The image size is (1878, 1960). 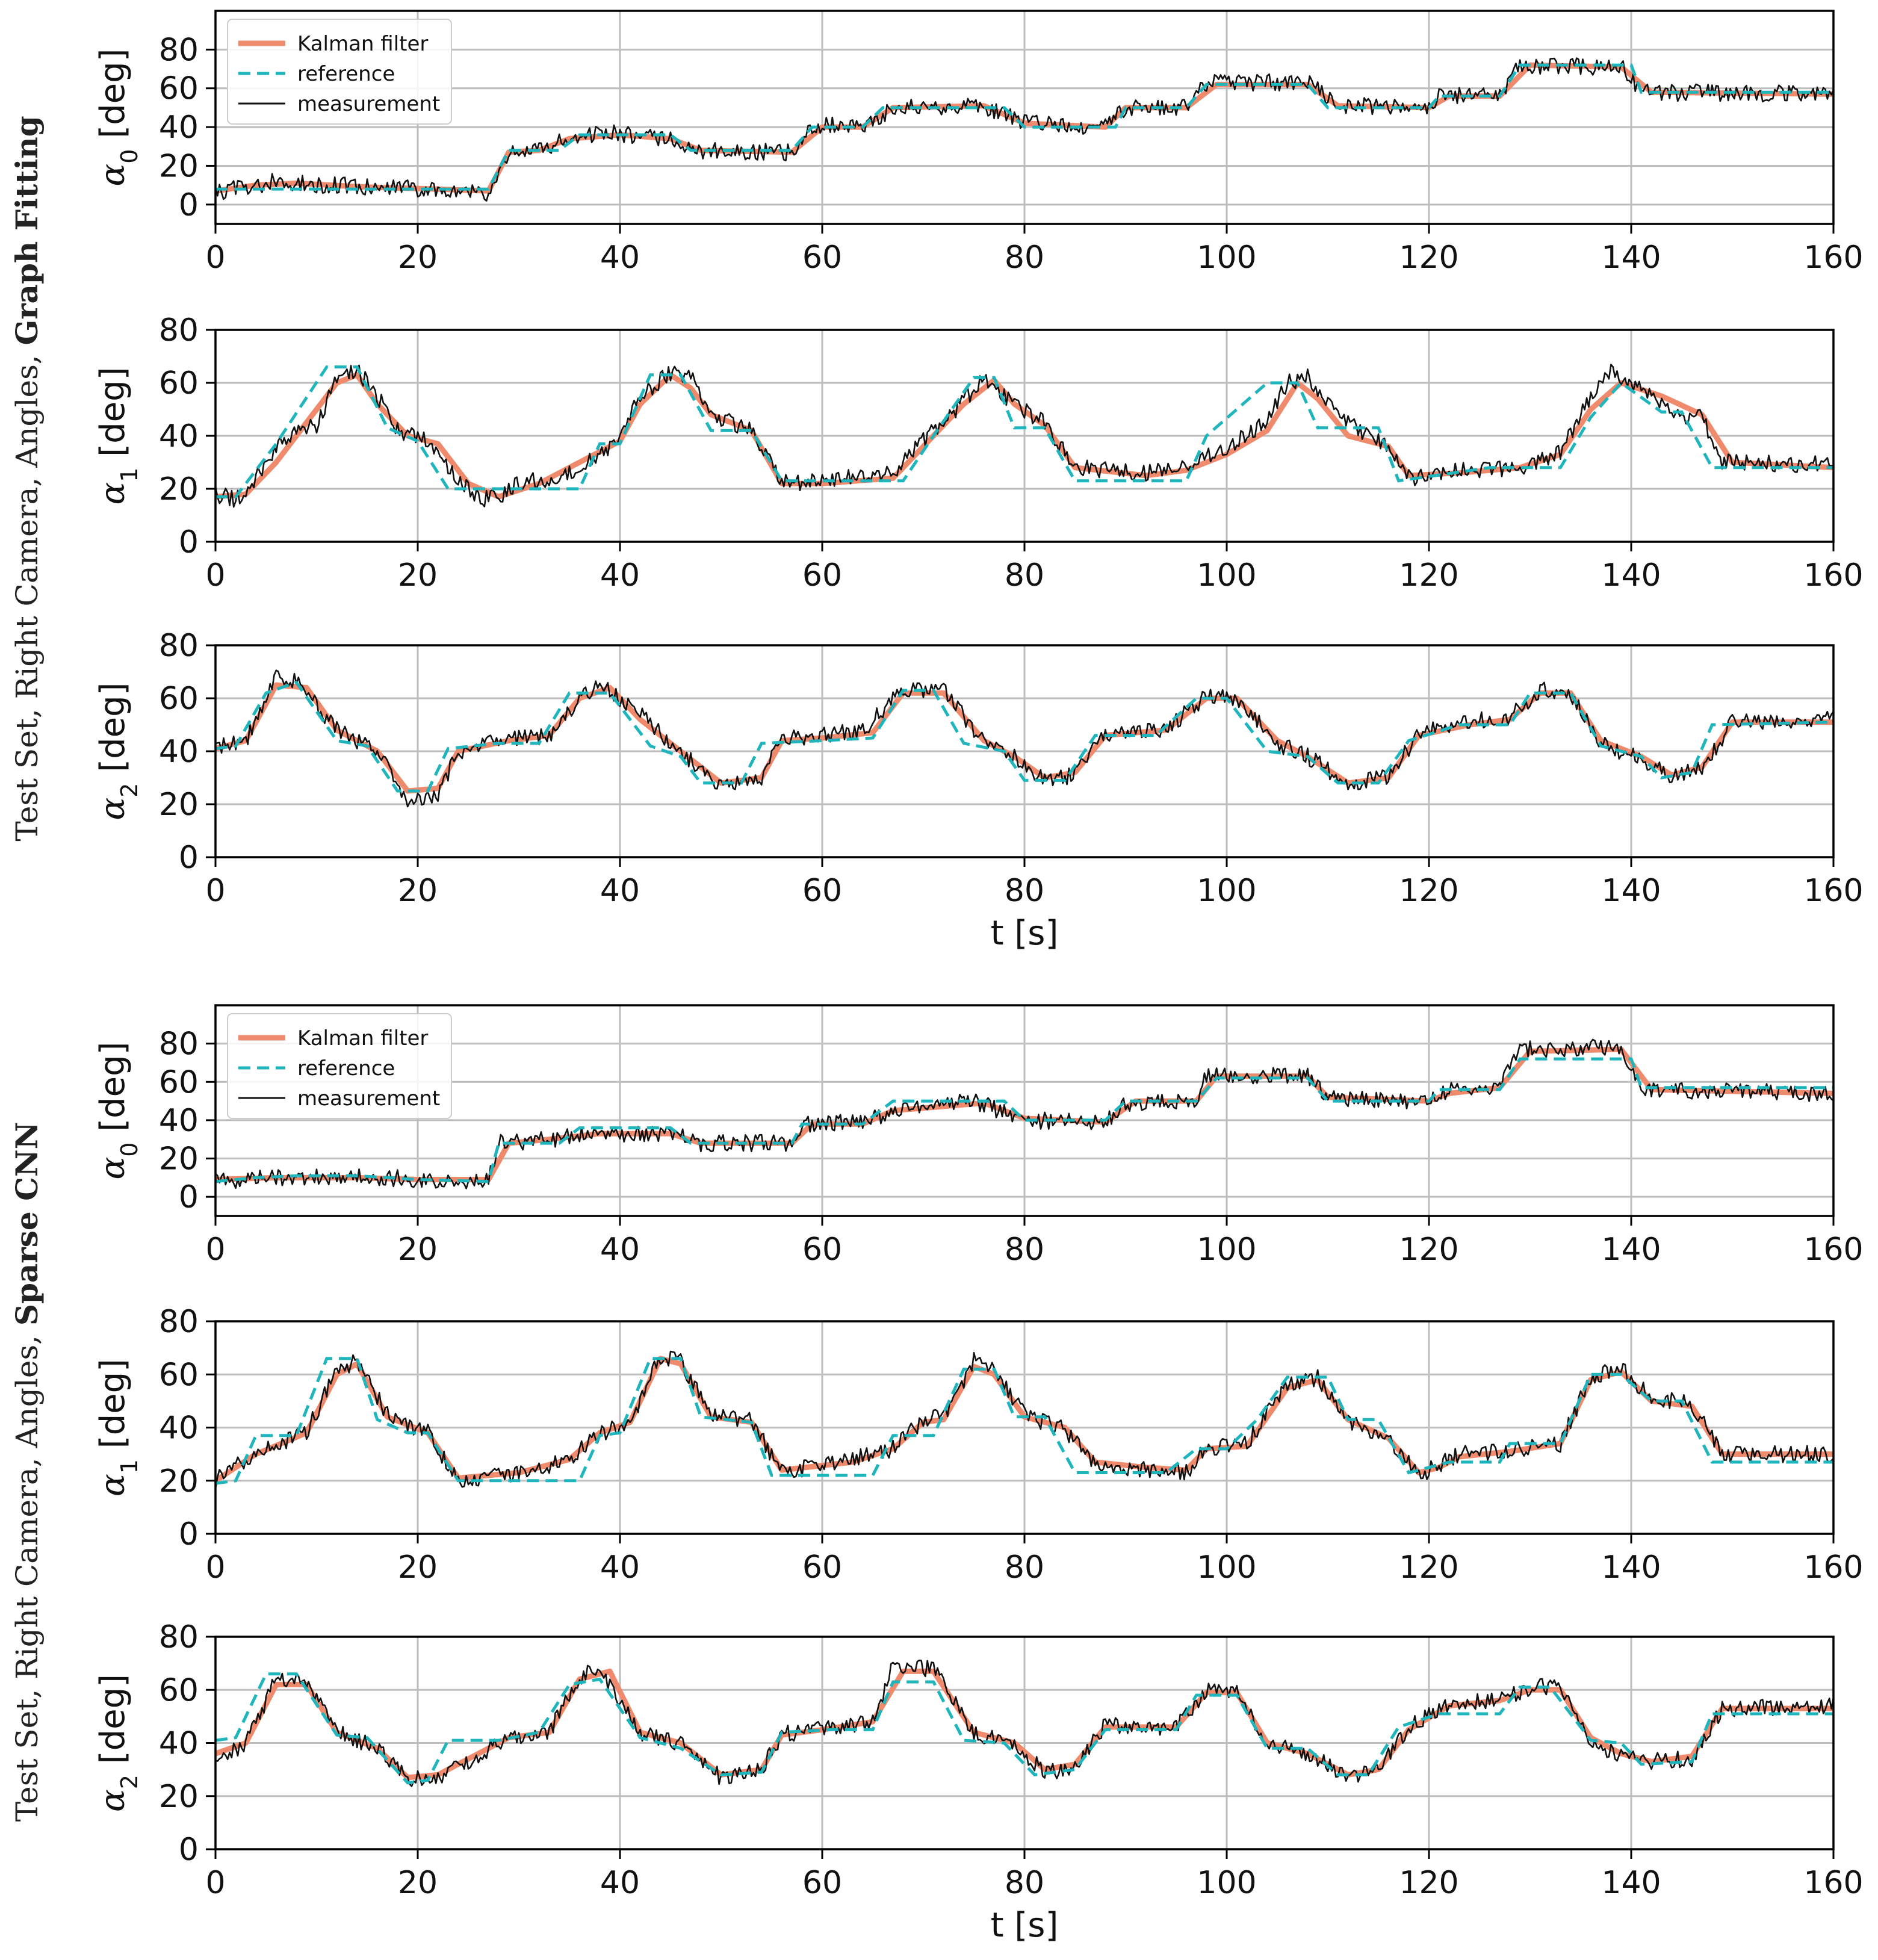 What do you see at coordinates (27, 230) in the screenshot?
I see `group-label-method: Graph Fitting` at bounding box center [27, 230].